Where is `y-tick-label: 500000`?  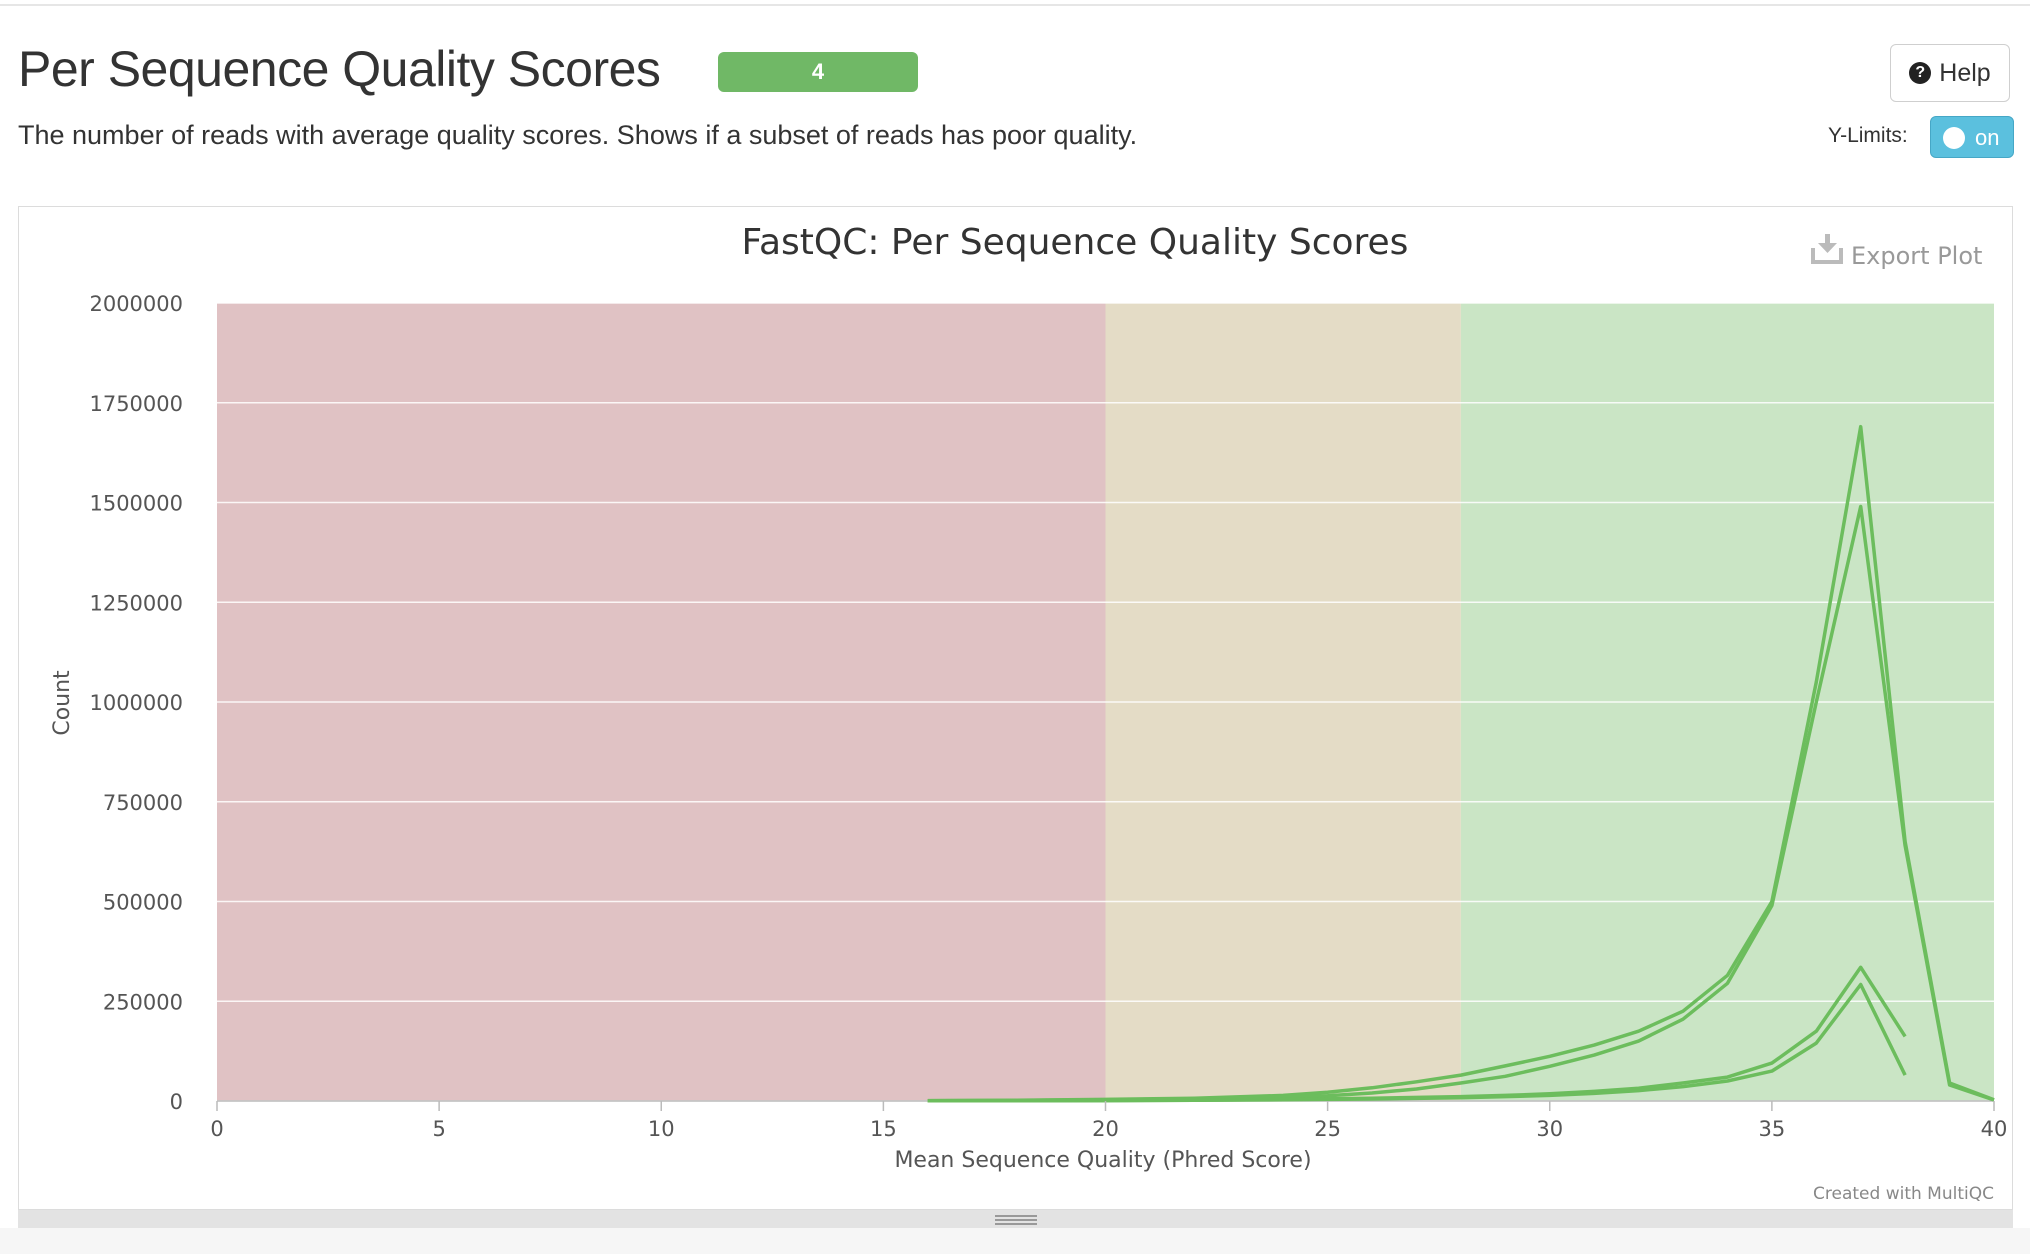
y-tick-label: 500000 is located at coordinates (143, 903).